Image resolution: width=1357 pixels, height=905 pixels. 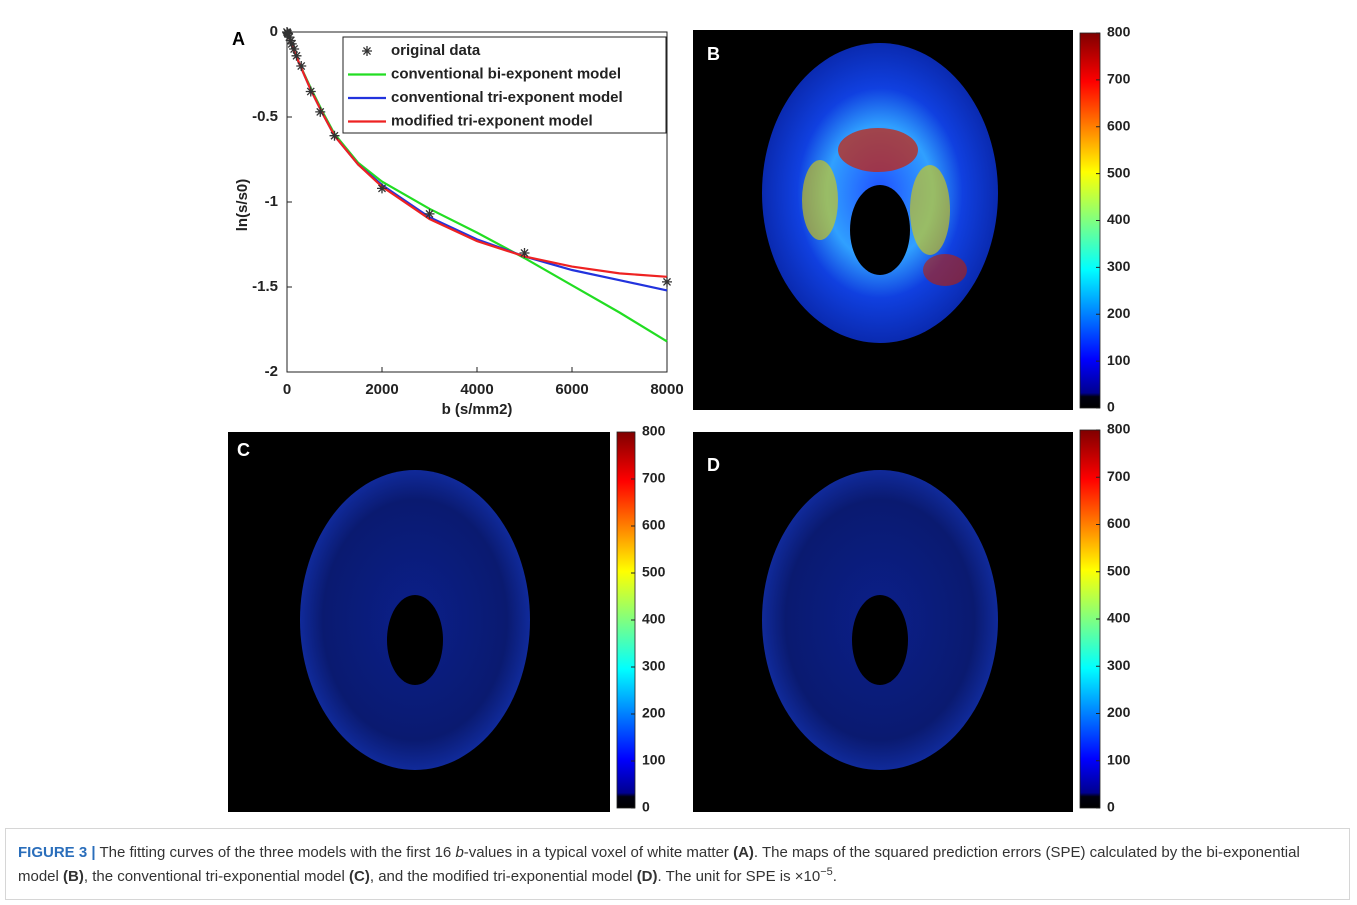 I want to click on caption-text: ., so click(x=834, y=876).